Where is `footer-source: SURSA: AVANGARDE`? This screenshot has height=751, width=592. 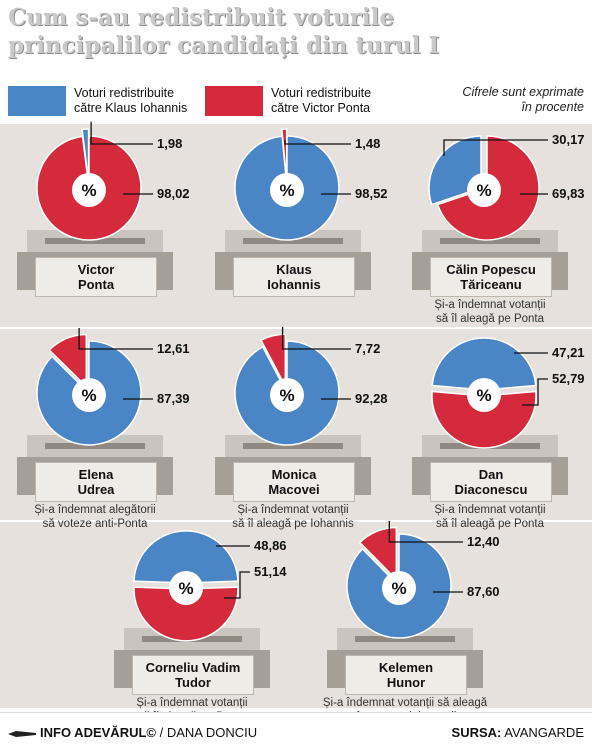 footer-source: SURSA: AVANGARDE is located at coordinates (518, 732).